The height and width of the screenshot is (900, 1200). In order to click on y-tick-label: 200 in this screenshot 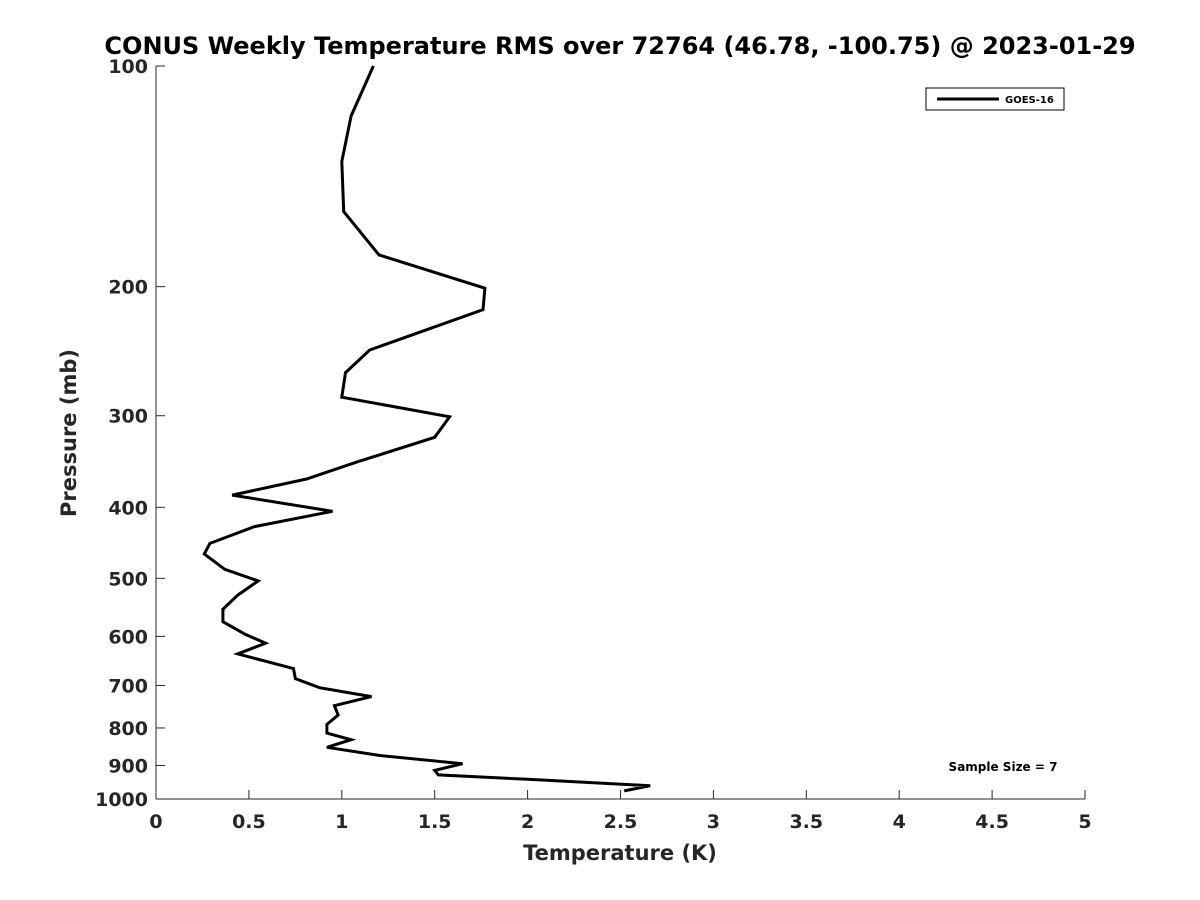, I will do `click(128, 288)`.